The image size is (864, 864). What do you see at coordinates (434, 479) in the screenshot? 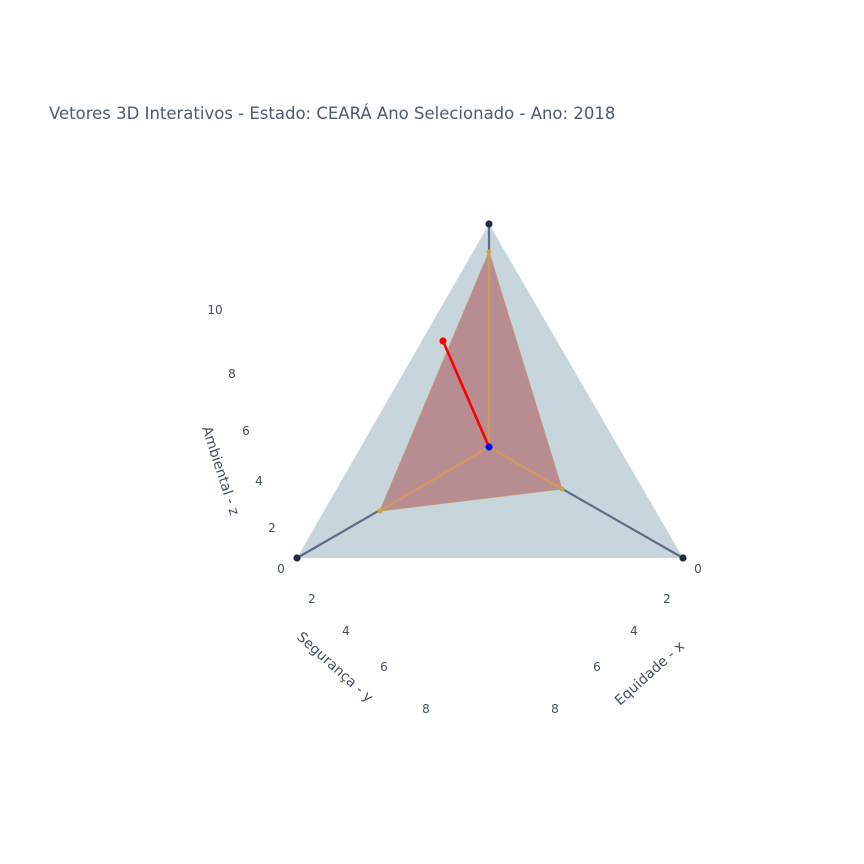
I see `state-vector-y` at bounding box center [434, 479].